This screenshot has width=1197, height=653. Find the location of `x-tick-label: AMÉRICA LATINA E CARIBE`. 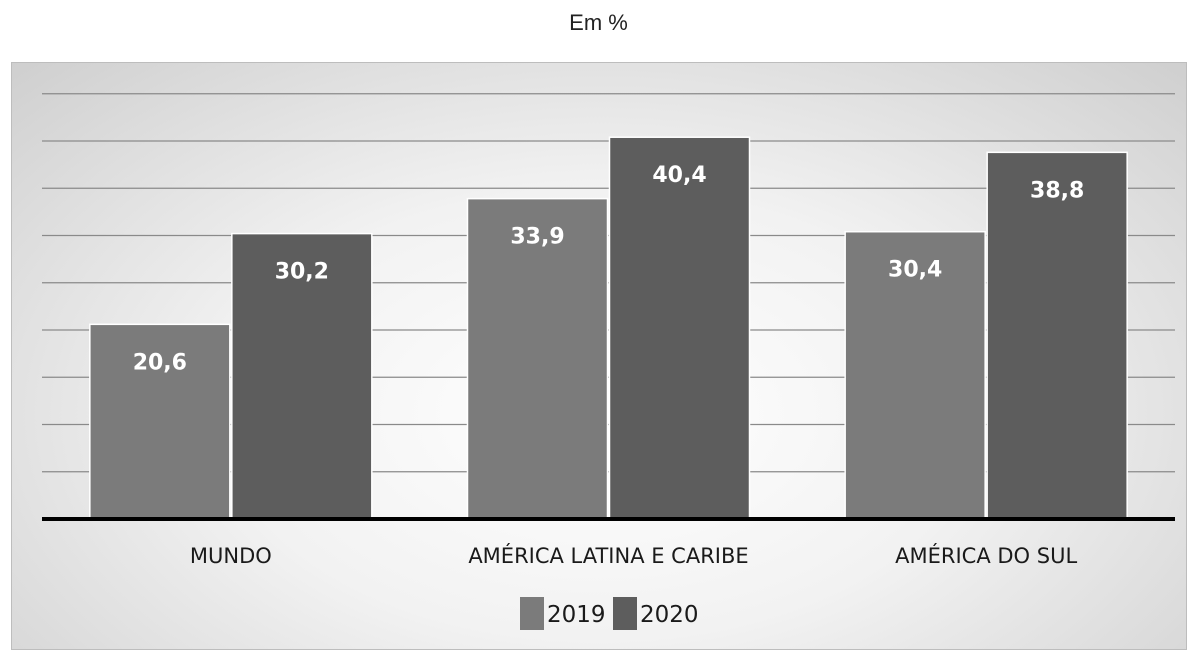

x-tick-label: AMÉRICA LATINA E CARIBE is located at coordinates (608, 555).